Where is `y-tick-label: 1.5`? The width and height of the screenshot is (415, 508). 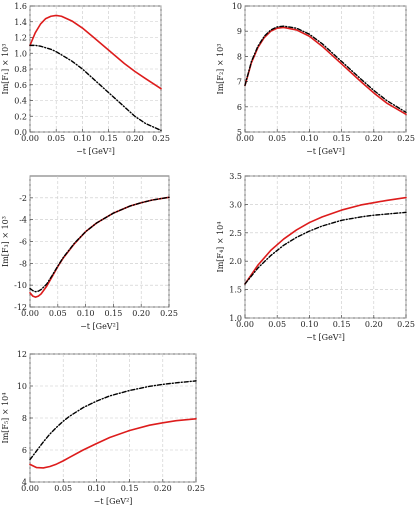 y-tick-label: 1.5 is located at coordinates (235, 290).